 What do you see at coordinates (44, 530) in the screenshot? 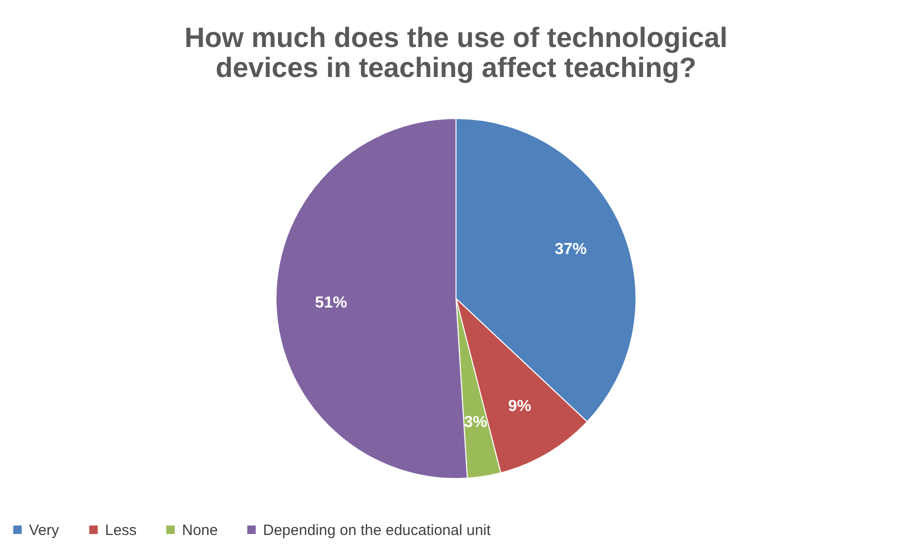
I see `legend-label: Very` at bounding box center [44, 530].